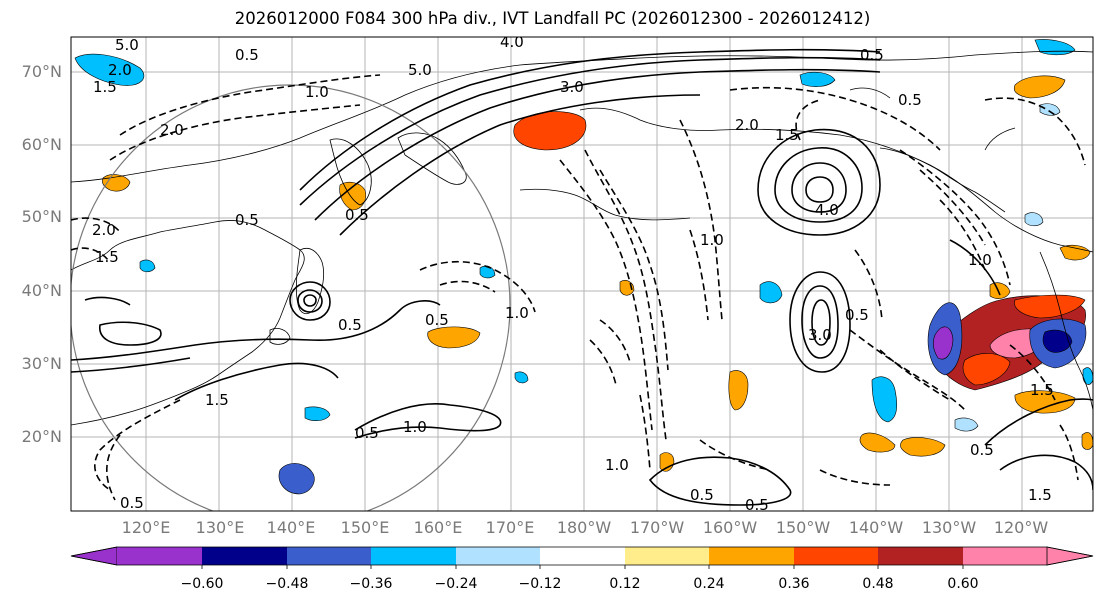  Describe the element at coordinates (876, 527) in the screenshot. I see `lon-label-140w: 140°W` at that location.